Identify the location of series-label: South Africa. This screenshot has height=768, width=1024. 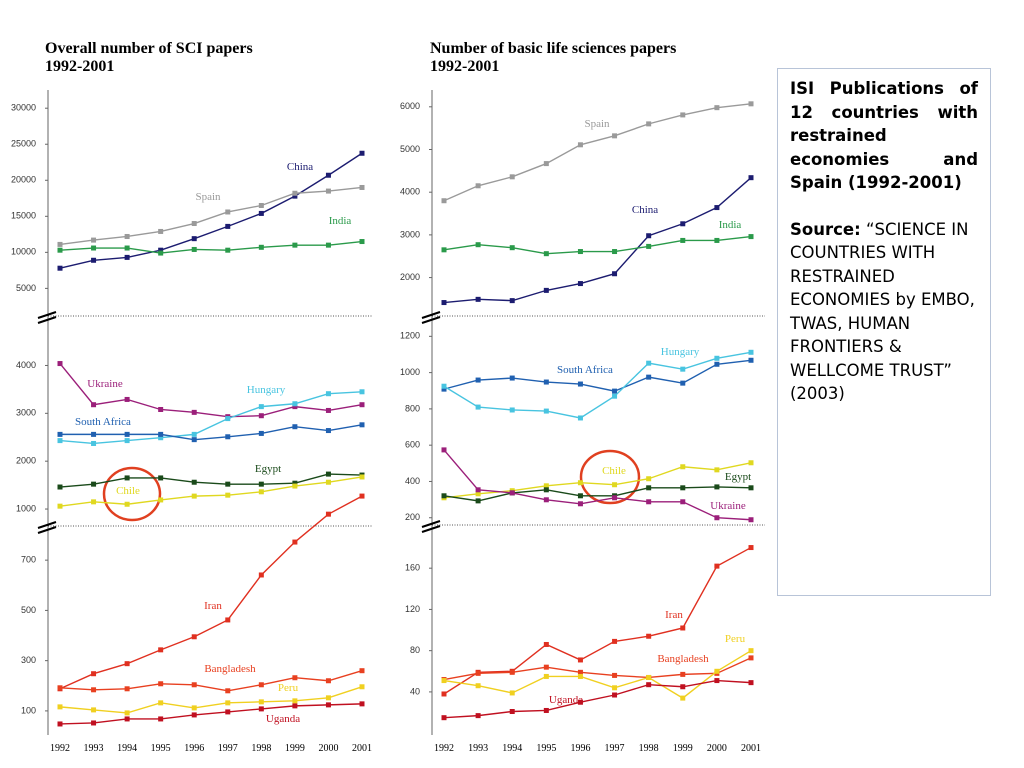
(103, 422).